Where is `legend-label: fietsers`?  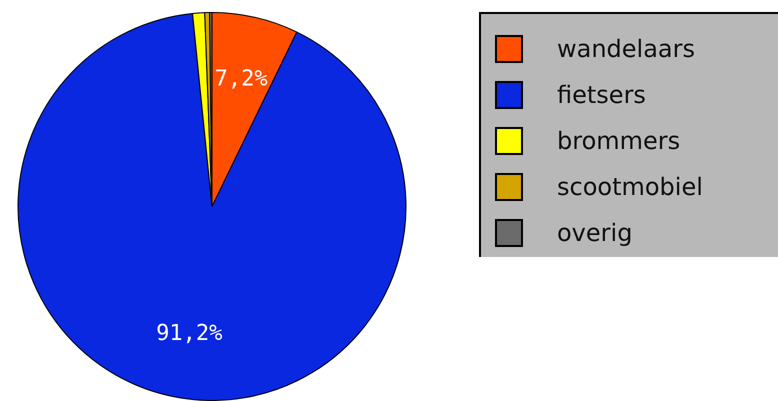
legend-label: fietsers is located at coordinates (601, 95).